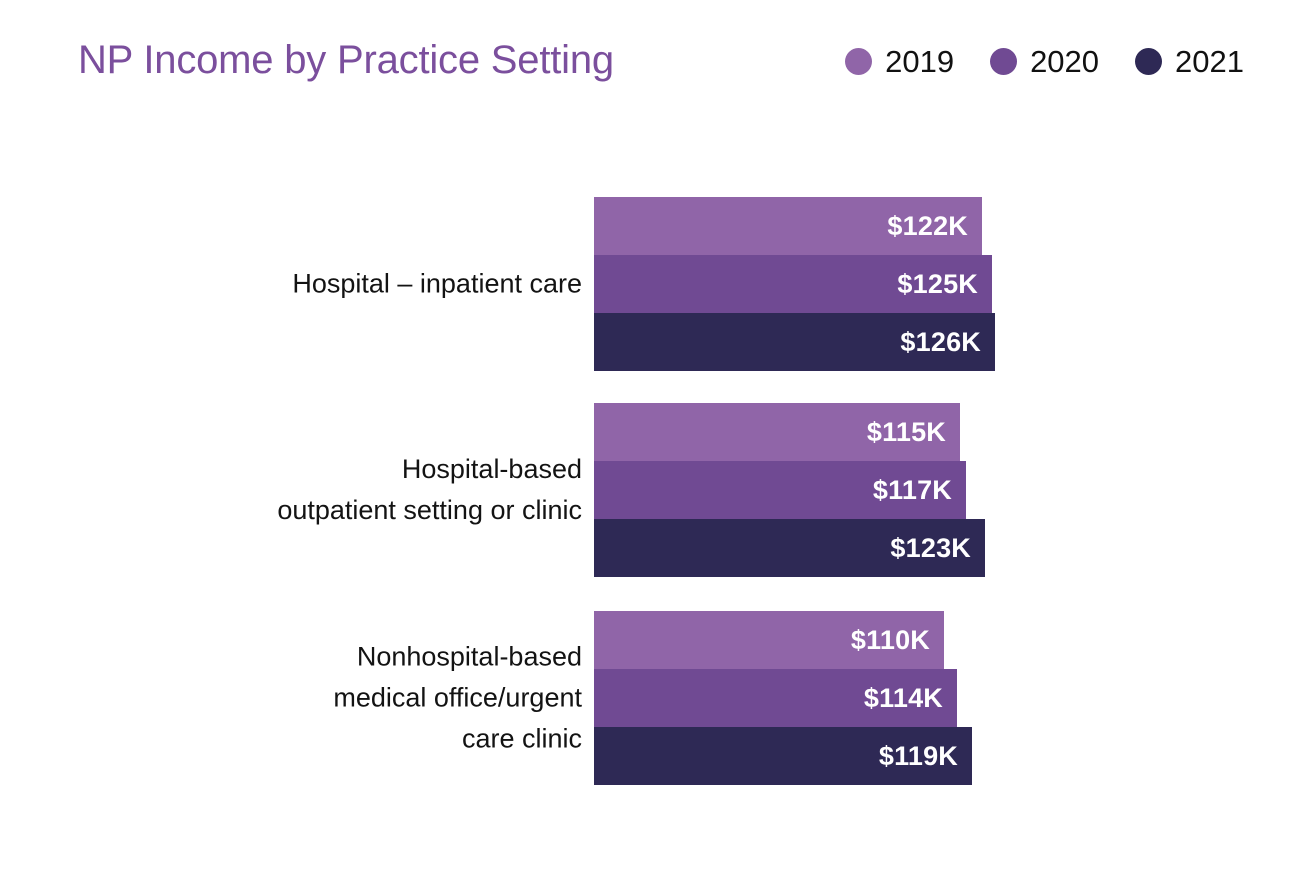 The width and height of the screenshot is (1290, 878). I want to click on bar-2020: $114K, so click(775, 698).